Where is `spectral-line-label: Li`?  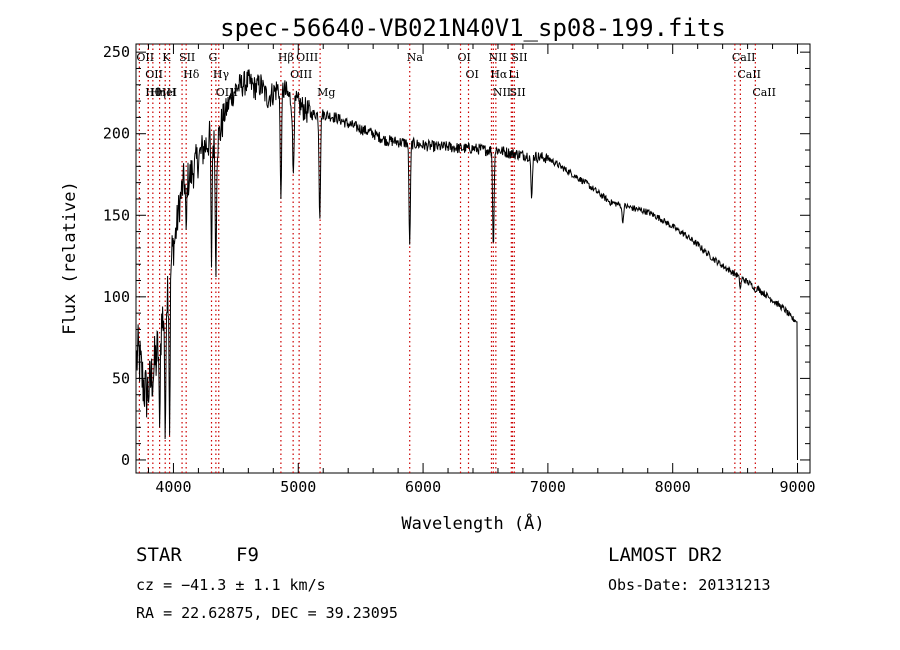
spectral-line-label: Li is located at coordinates (513, 74).